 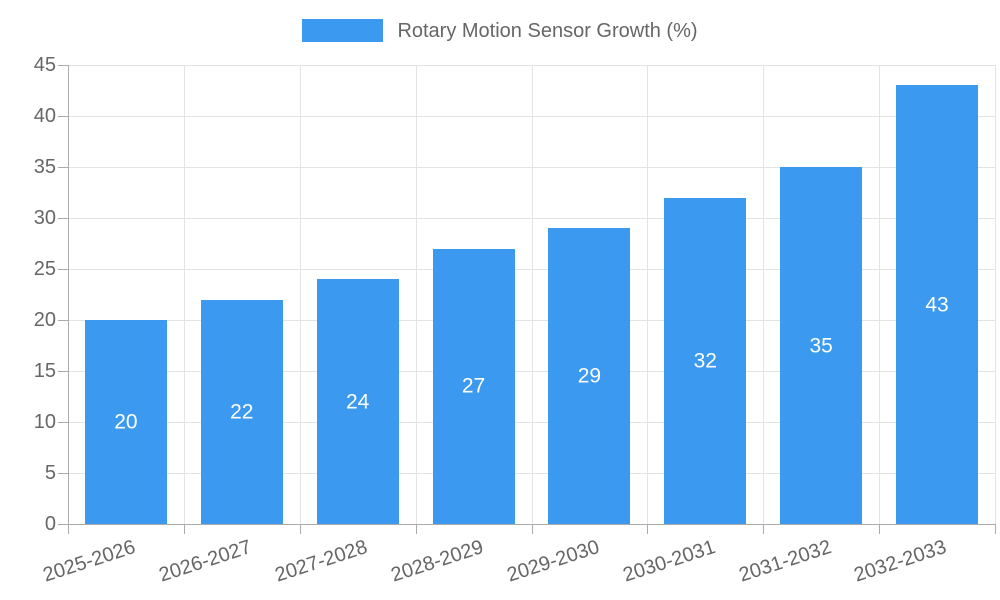 What do you see at coordinates (437, 561) in the screenshot?
I see `x-tick-label: 2028-2029` at bounding box center [437, 561].